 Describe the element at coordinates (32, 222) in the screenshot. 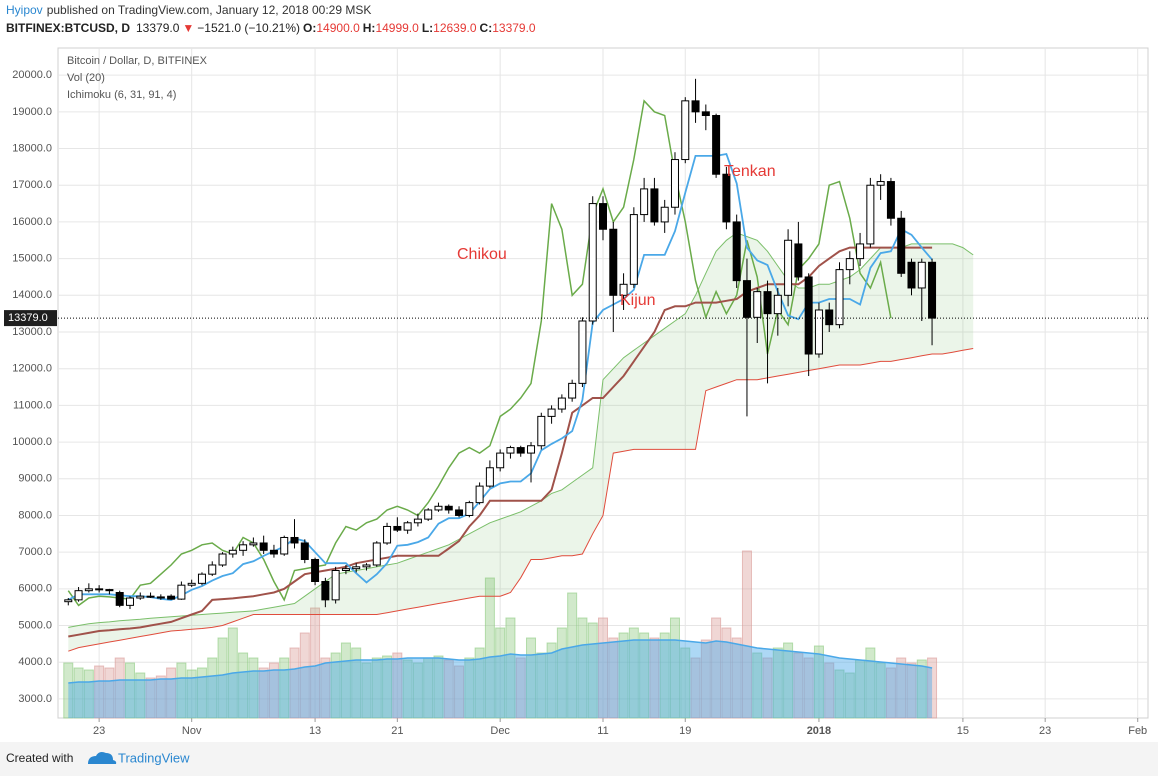

I see `y-tick-label: 16000.0` at that location.